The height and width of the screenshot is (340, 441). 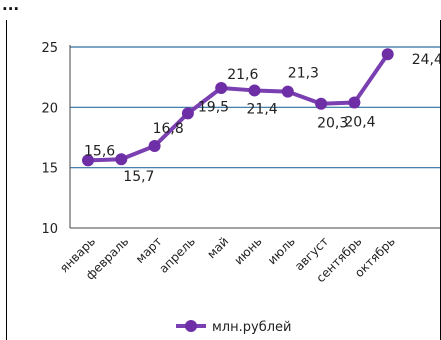 What do you see at coordinates (213, 107) in the screenshot?
I see `data-label: 19,5` at bounding box center [213, 107].